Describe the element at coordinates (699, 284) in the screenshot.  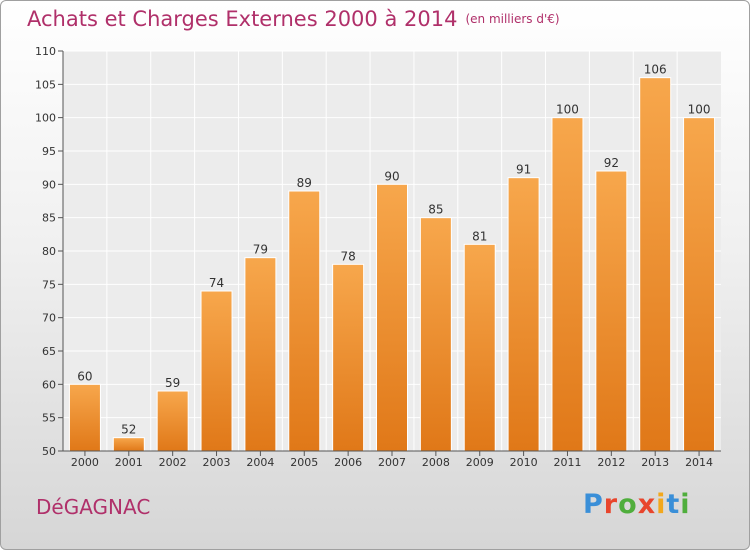
I see `bar-2014` at that location.